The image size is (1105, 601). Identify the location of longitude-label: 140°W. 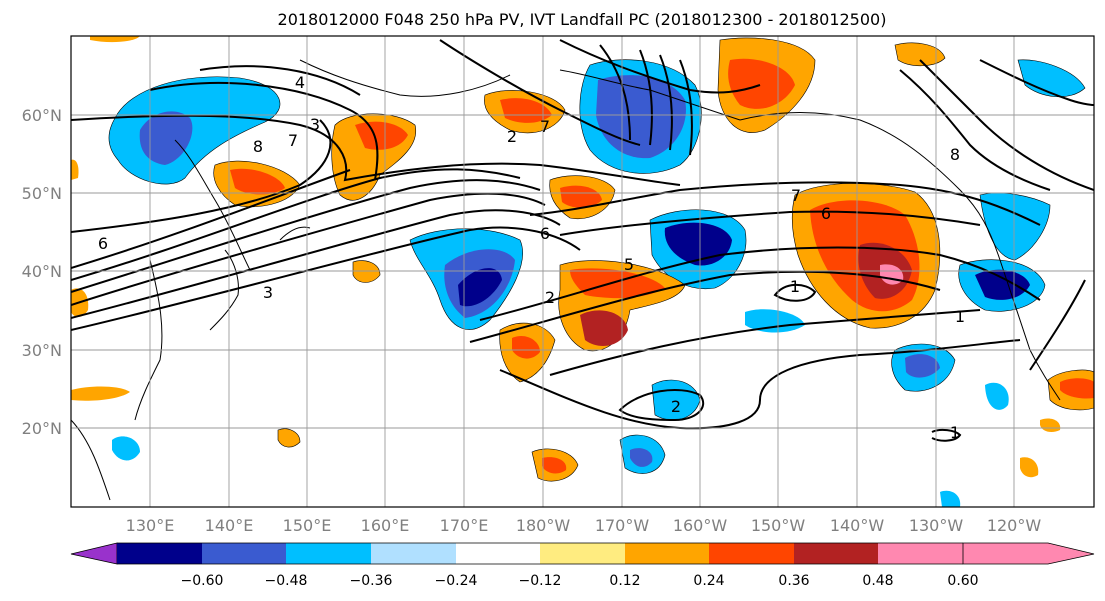
(857, 525).